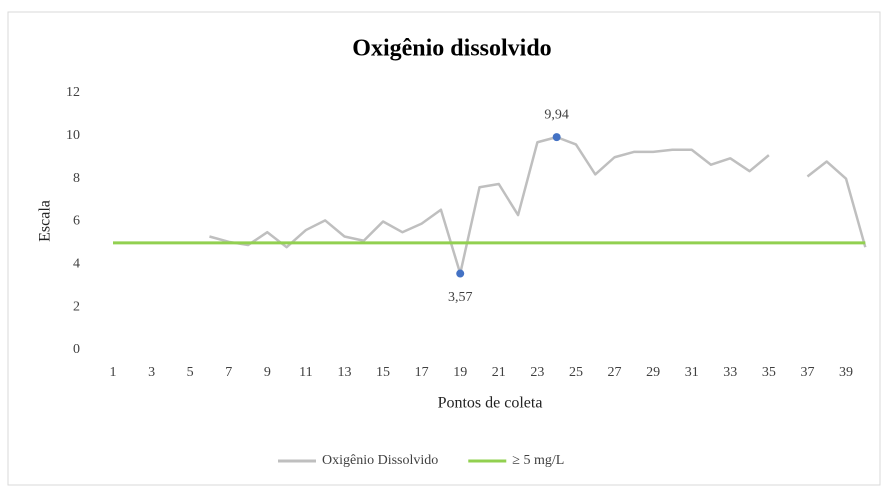 The height and width of the screenshot is (487, 889). I want to click on x-tick-label: 23, so click(537, 372).